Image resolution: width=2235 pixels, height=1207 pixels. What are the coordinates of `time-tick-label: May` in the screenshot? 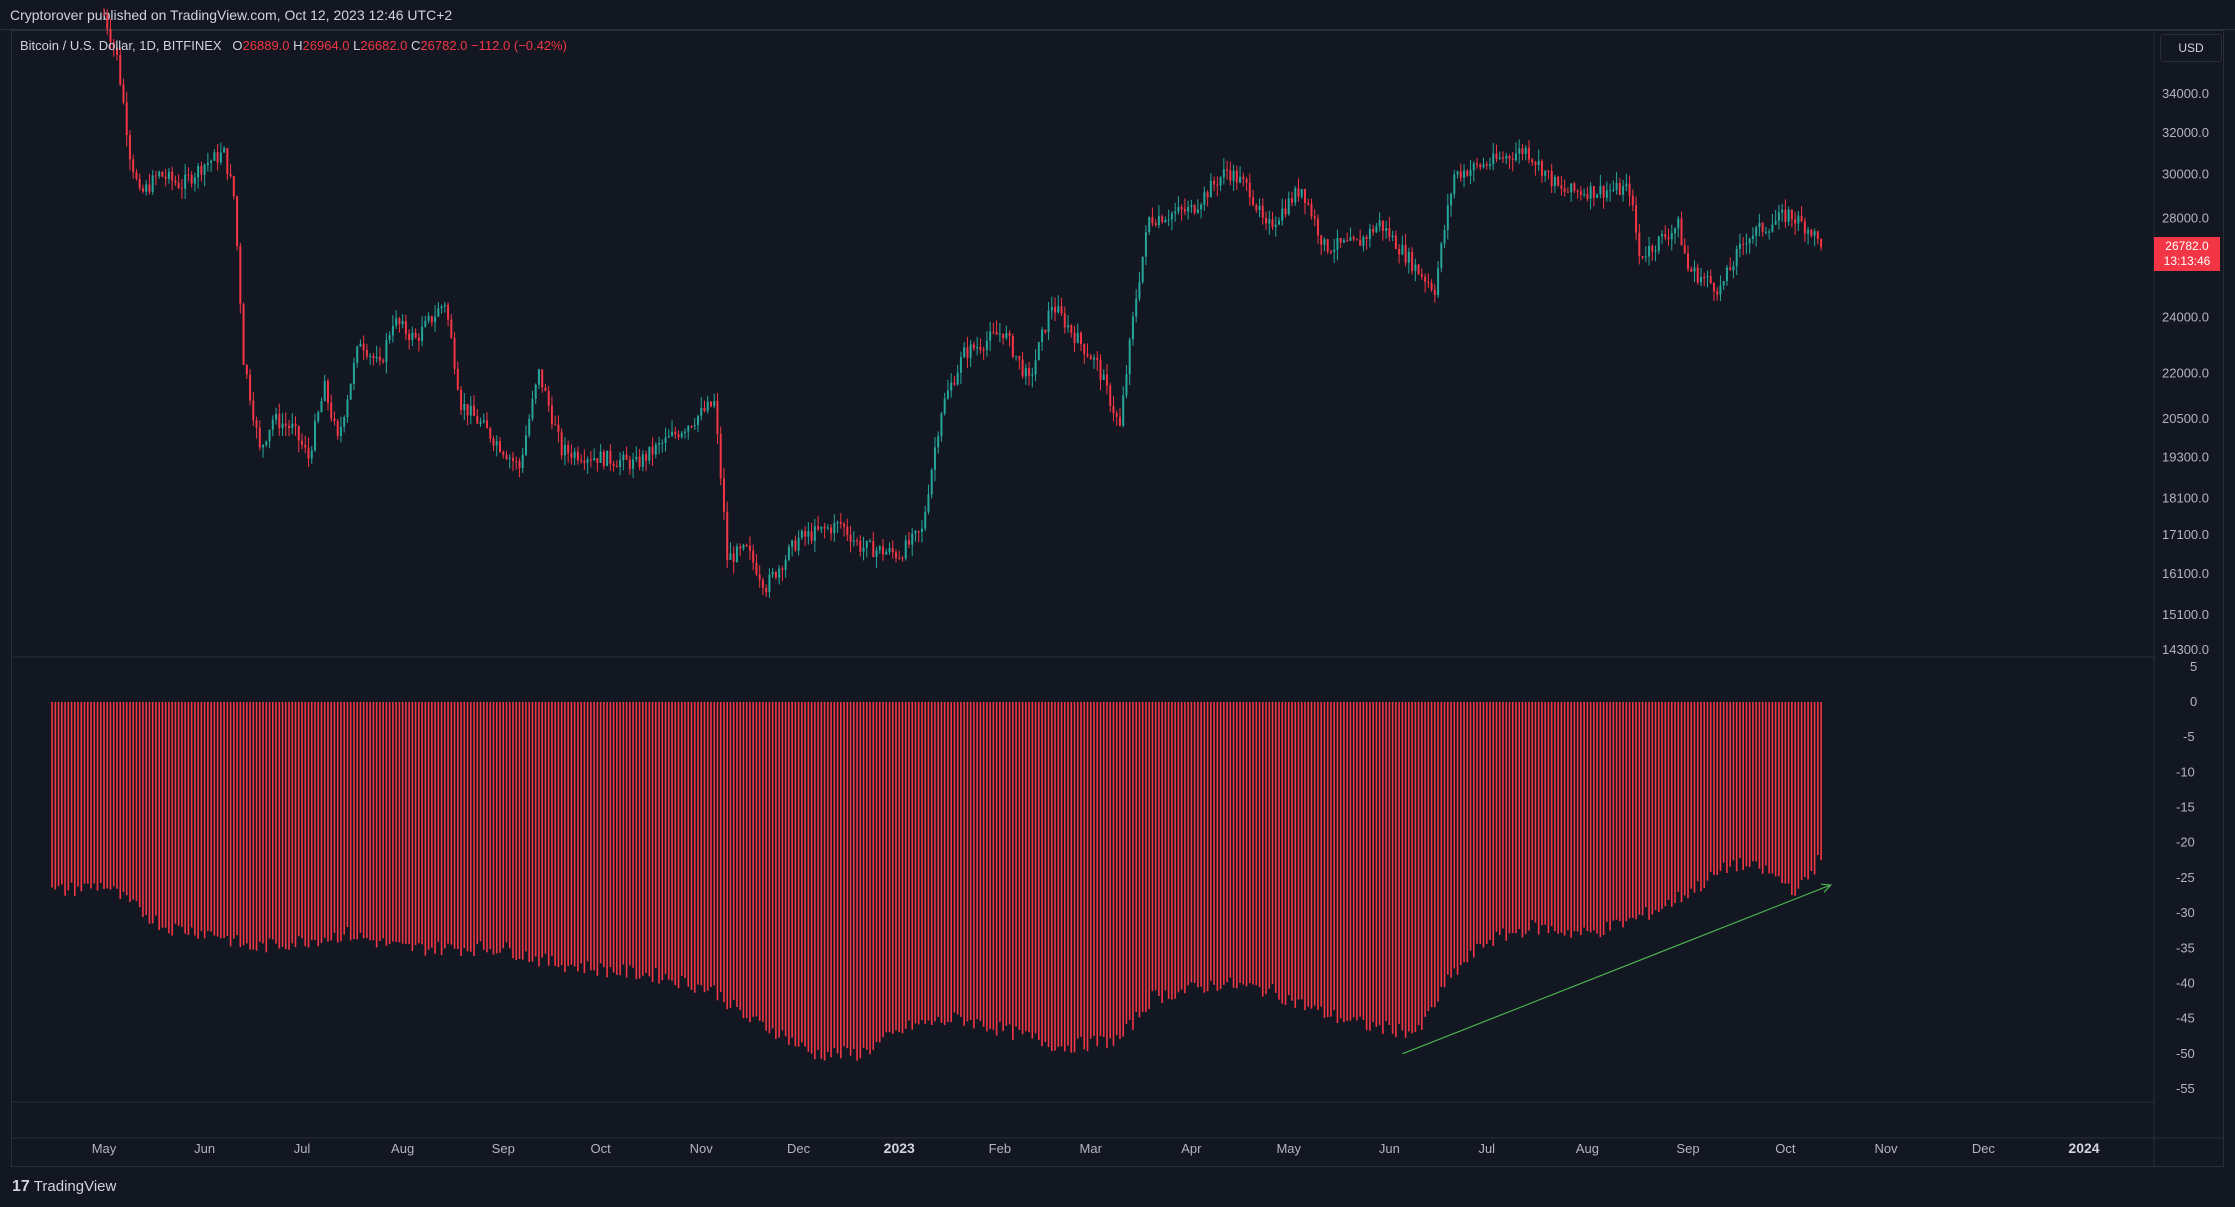 It's located at (1288, 1148).